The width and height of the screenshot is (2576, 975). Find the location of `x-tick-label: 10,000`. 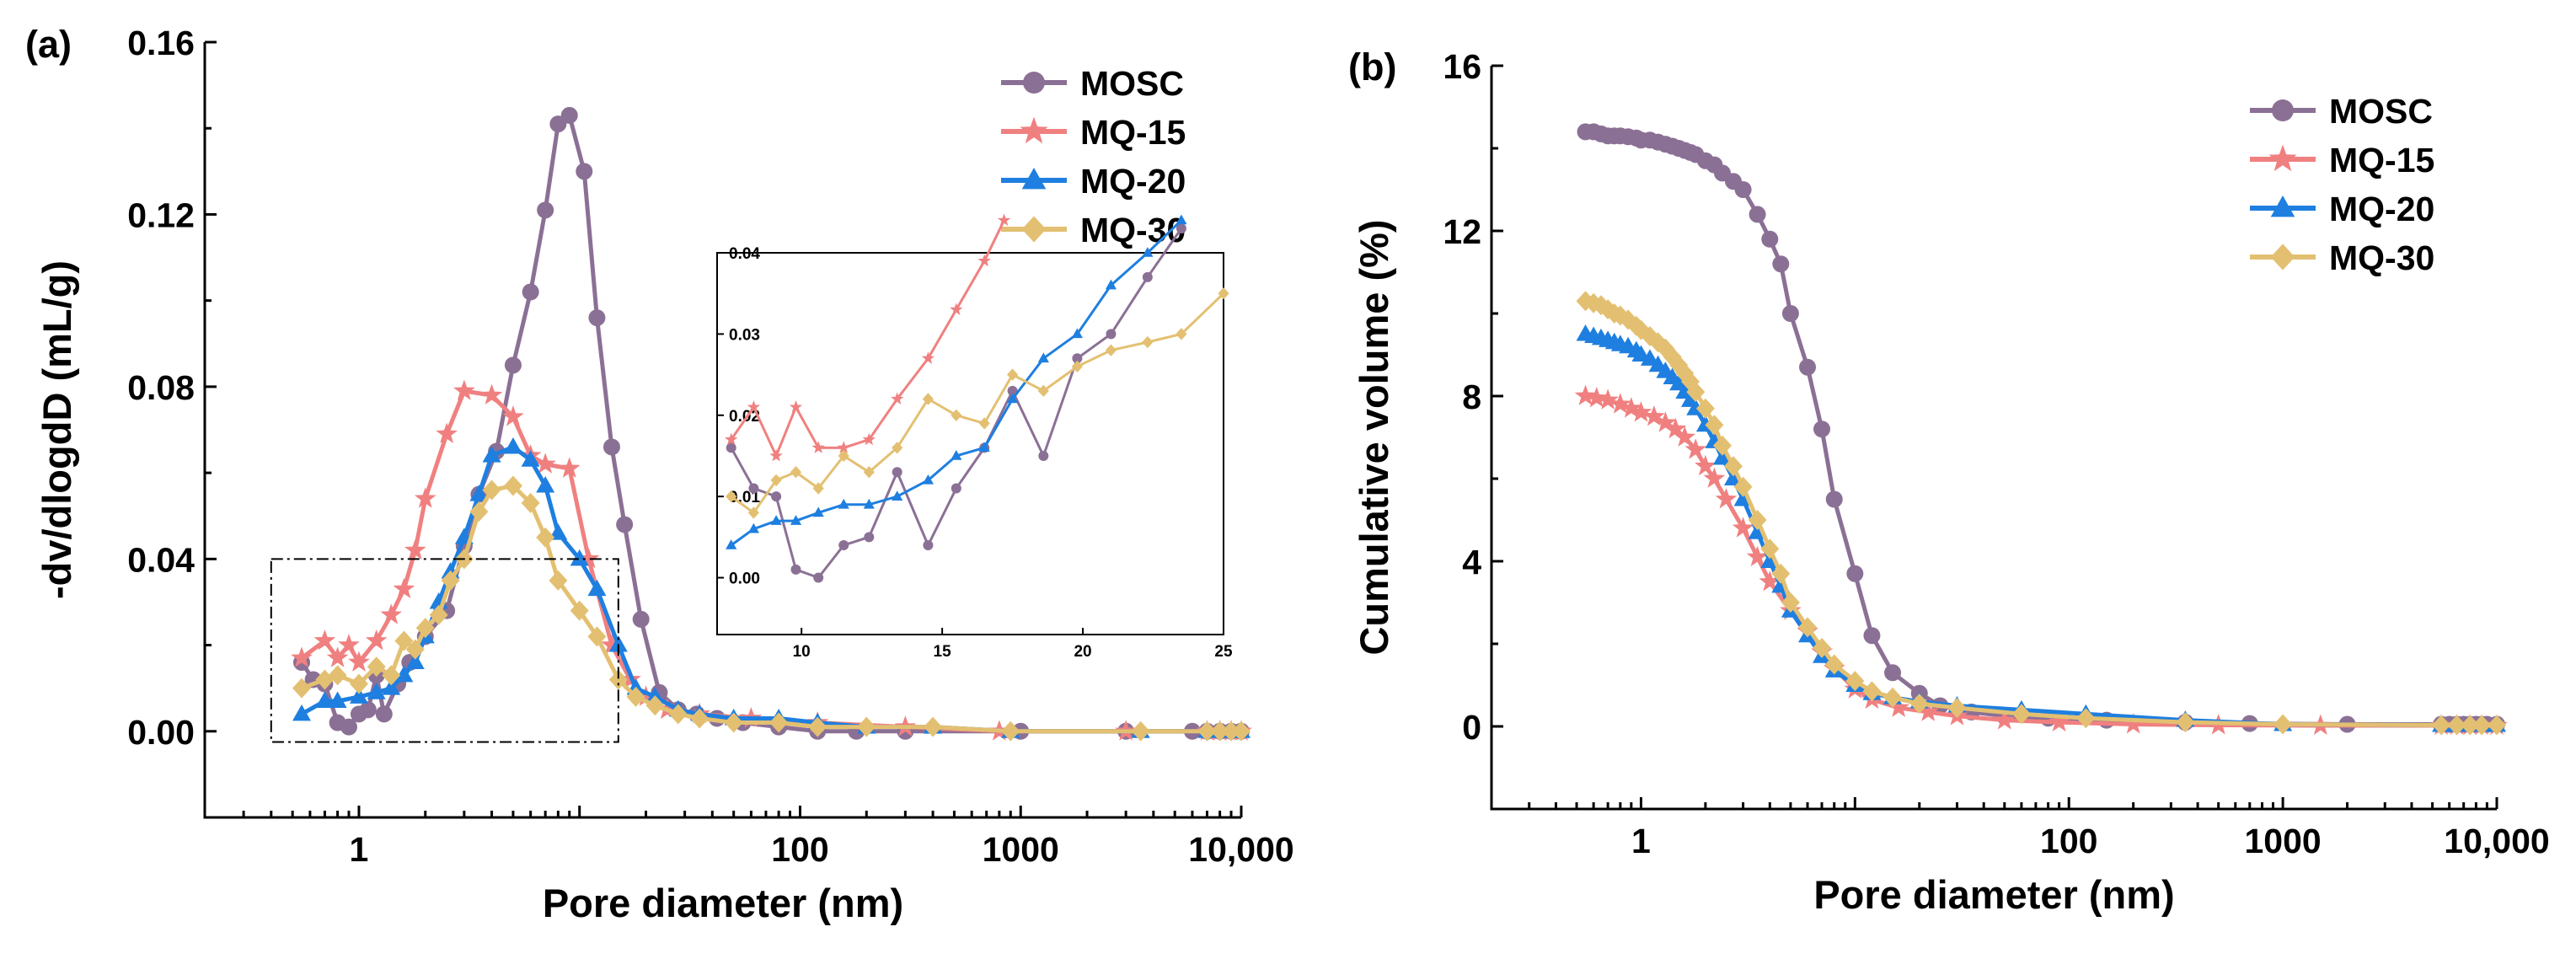

x-tick-label: 10,000 is located at coordinates (2496, 841).